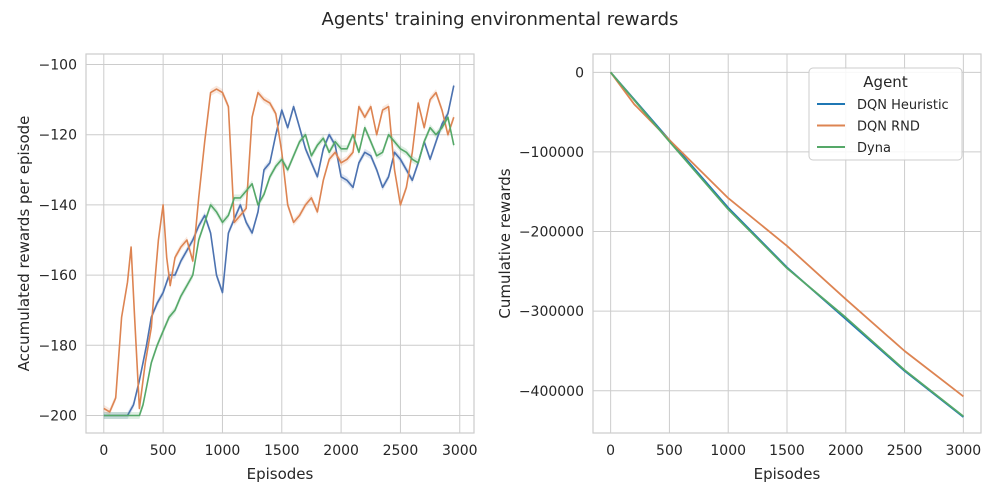 Image resolution: width=1000 pixels, height=500 pixels. Describe the element at coordinates (888, 127) in the screenshot. I see `legend-label: DQN RND` at that location.